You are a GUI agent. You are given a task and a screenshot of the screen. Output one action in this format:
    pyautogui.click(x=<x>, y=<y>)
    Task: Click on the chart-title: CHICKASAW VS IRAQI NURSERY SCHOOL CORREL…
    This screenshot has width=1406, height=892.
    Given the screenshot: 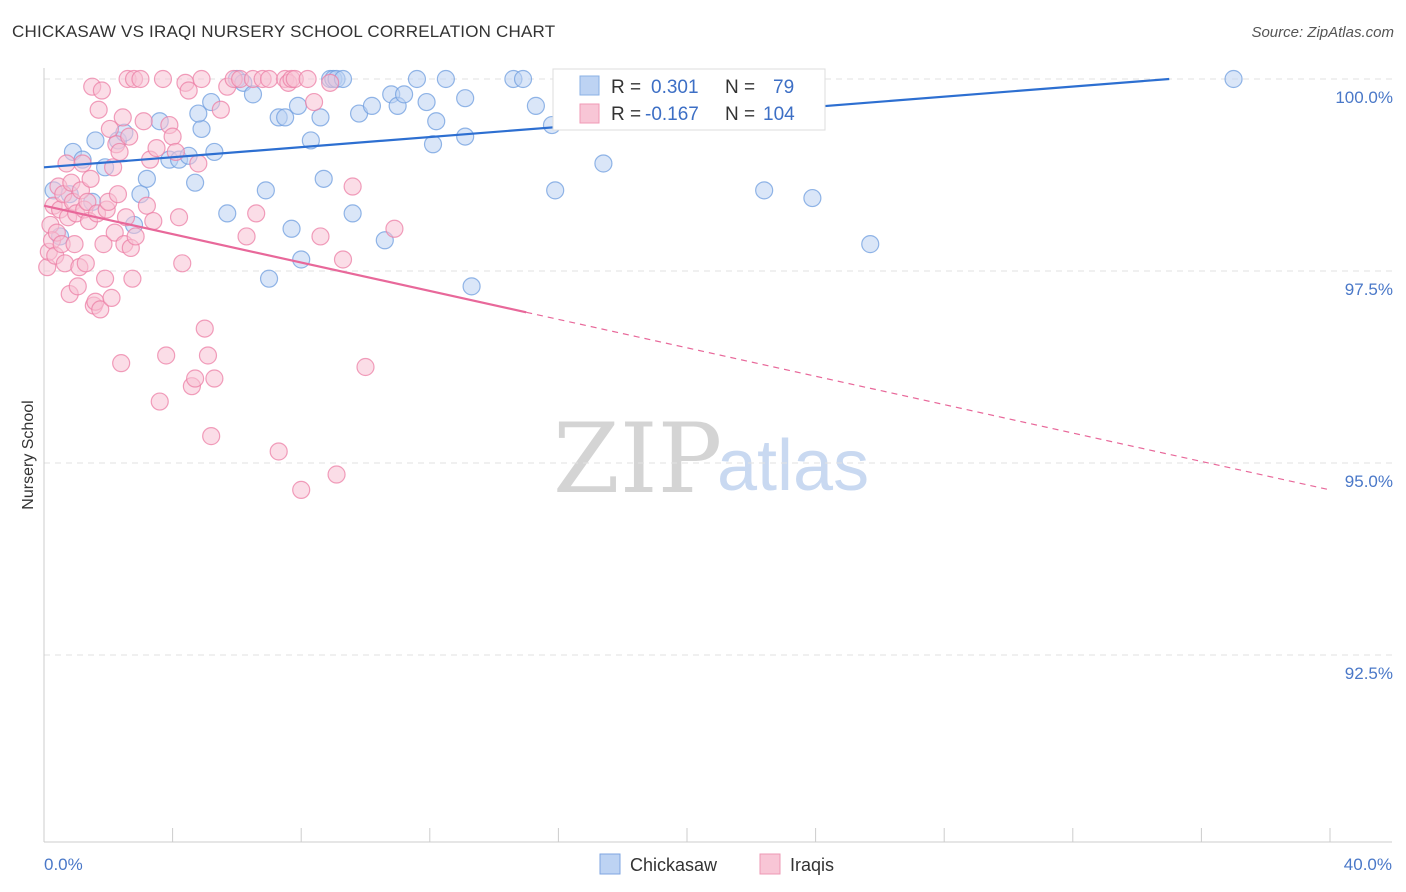 What is the action you would take?
    pyautogui.click(x=284, y=31)
    